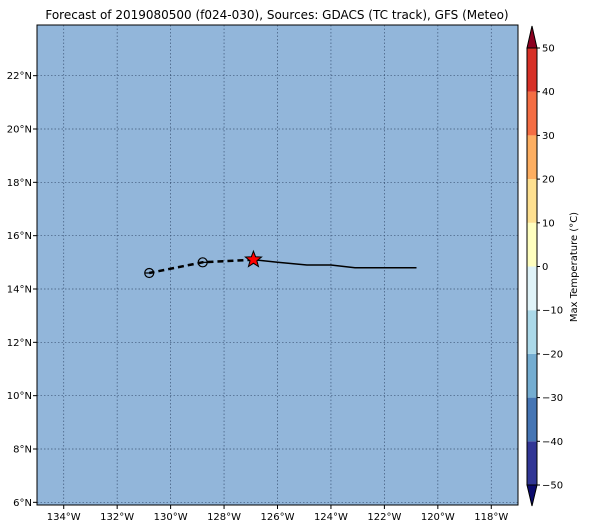  I want to click on lon-tick-label: 132°W, so click(117, 517).